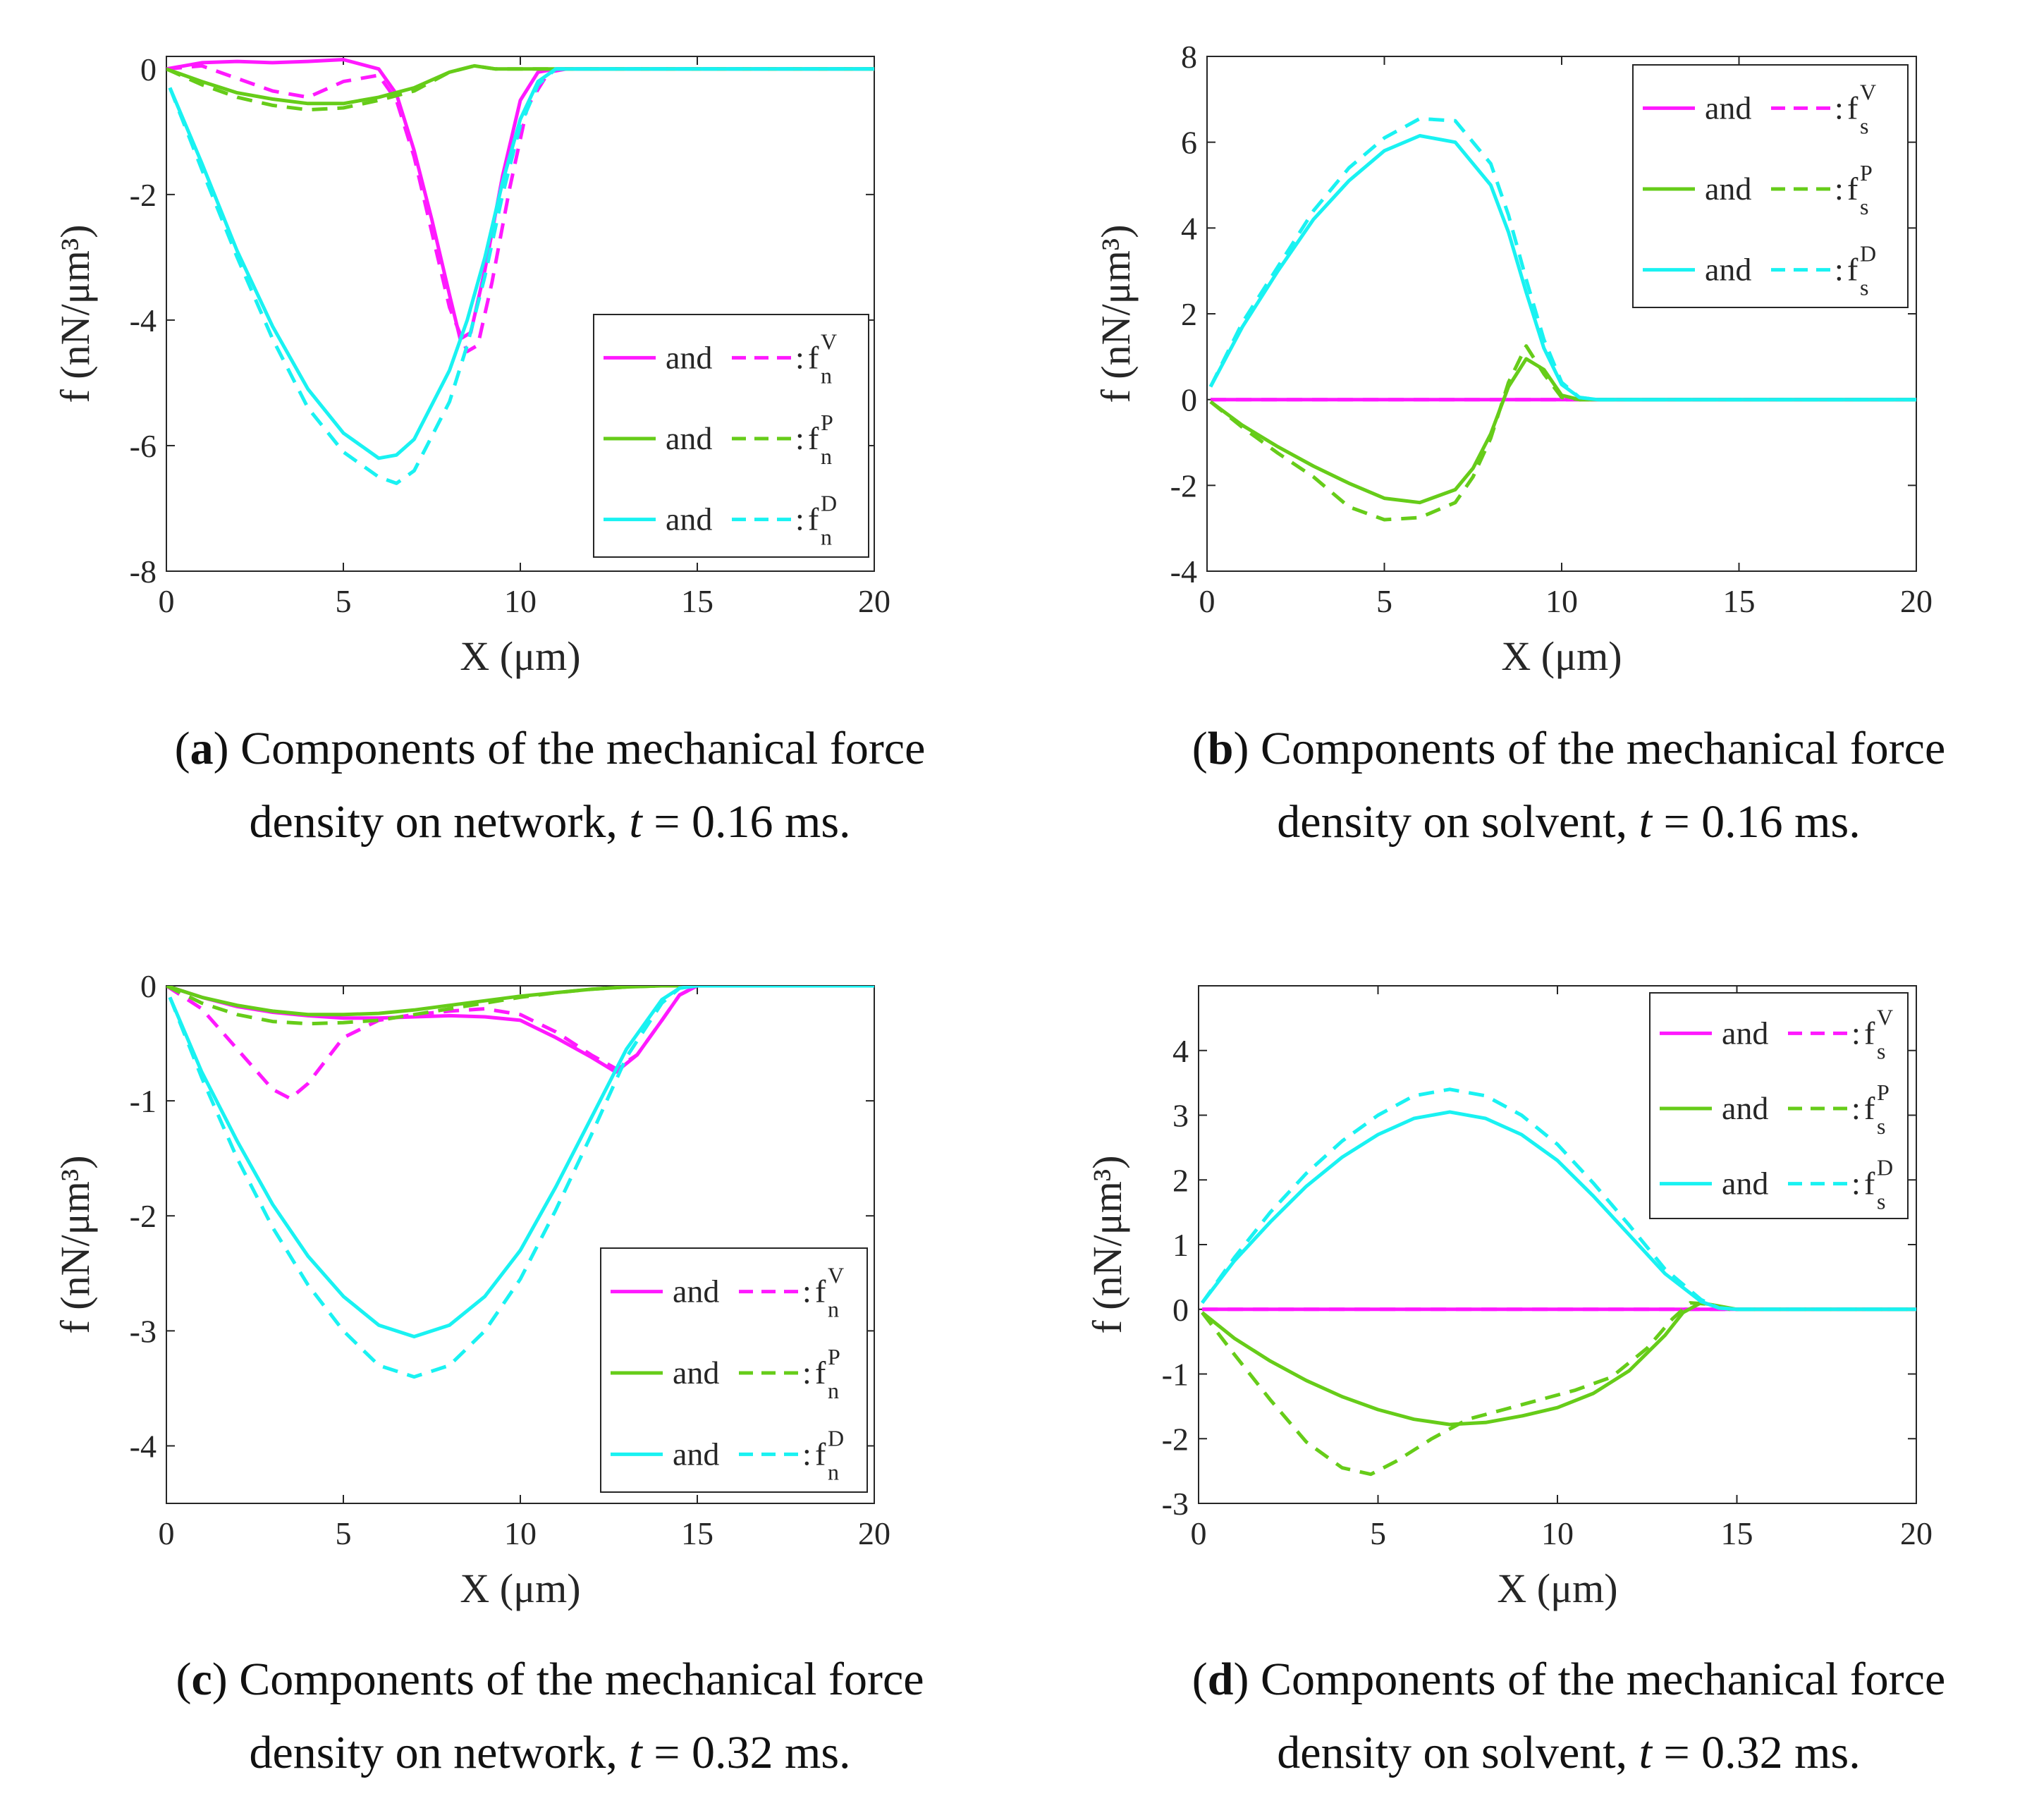 This screenshot has height=1820, width=2027. Describe the element at coordinates (148, 986) in the screenshot. I see `y-tick-label: 0` at that location.